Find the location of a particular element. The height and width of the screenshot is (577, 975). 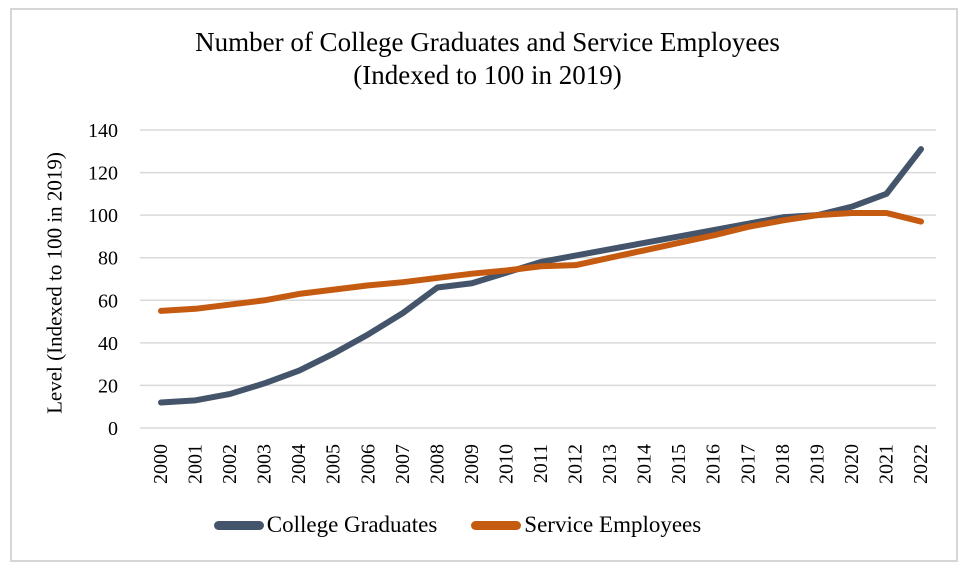

legend-item-service-employees: Service Employees is located at coordinates (586, 525).